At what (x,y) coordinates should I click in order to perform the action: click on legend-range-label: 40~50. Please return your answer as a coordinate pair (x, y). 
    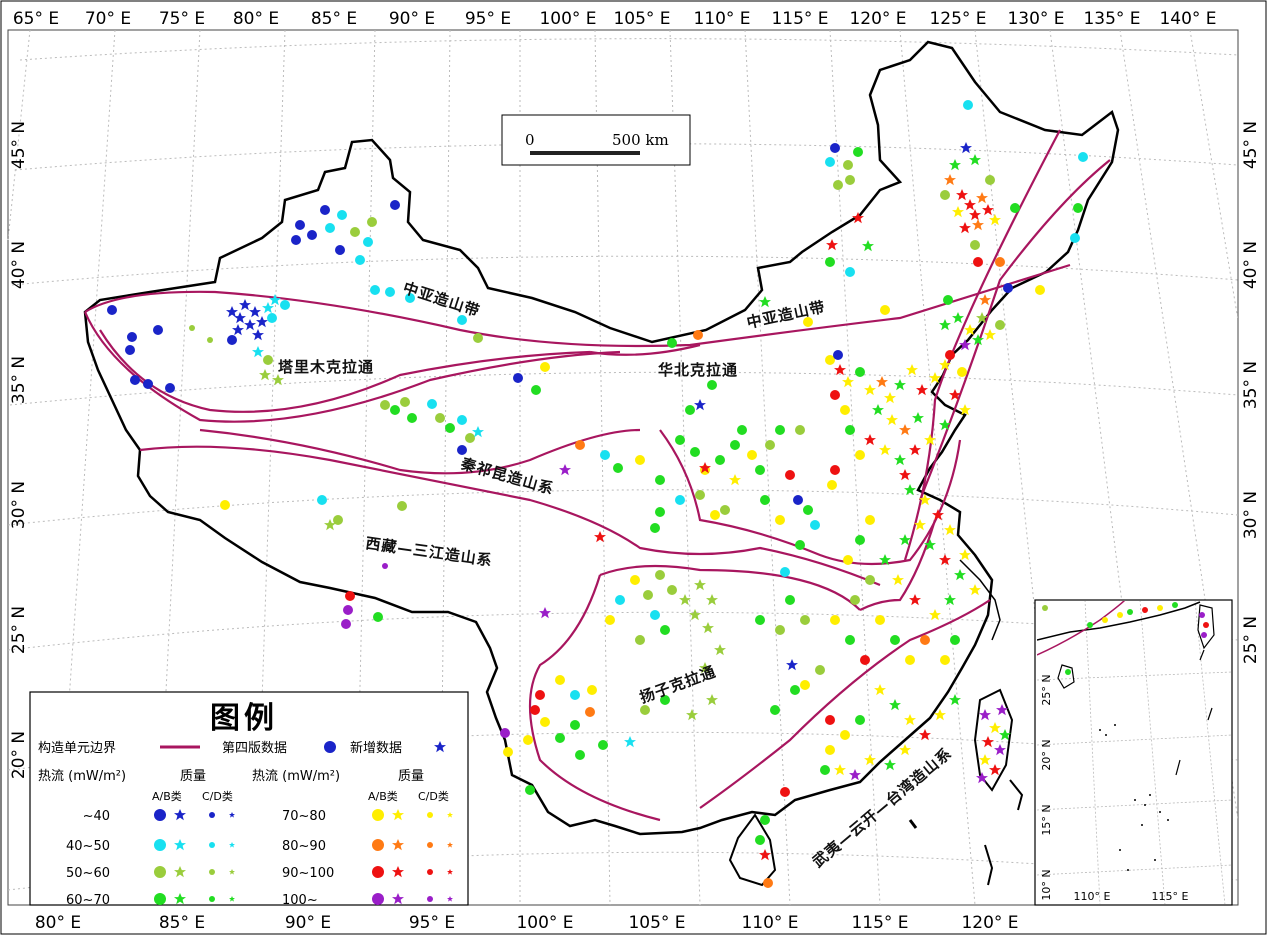
    Looking at the image, I should click on (88, 846).